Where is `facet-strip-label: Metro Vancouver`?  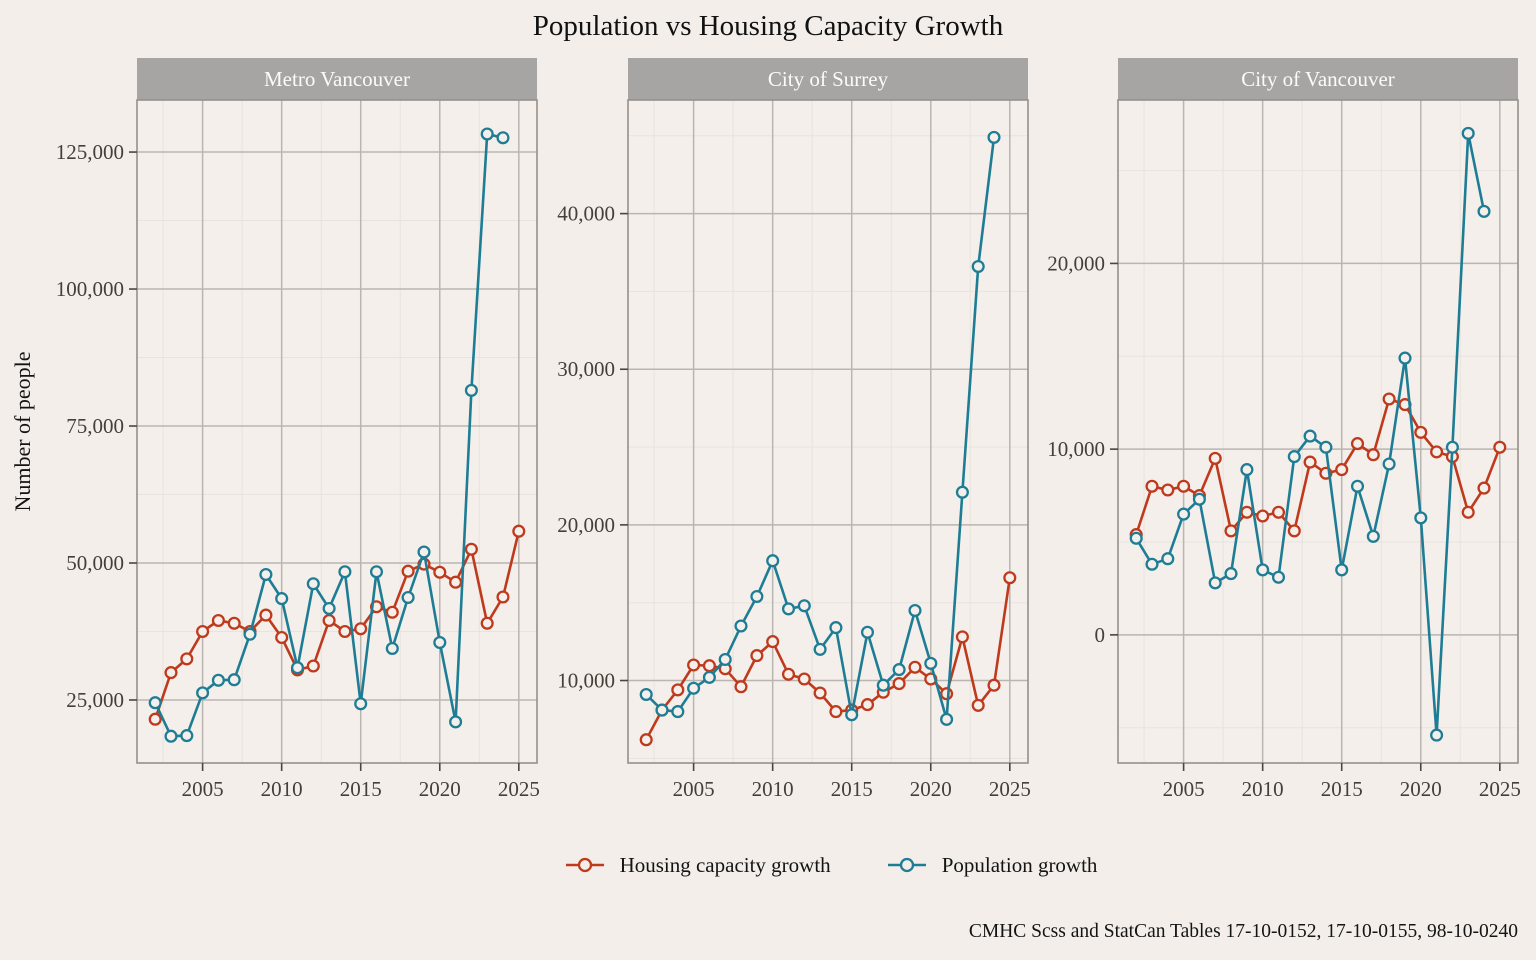
facet-strip-label: Metro Vancouver is located at coordinates (337, 79).